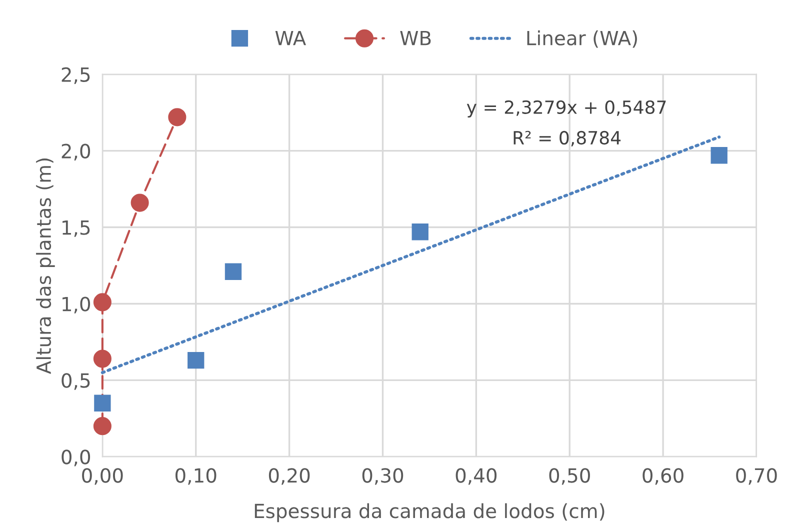 The width and height of the screenshot is (788, 531). Describe the element at coordinates (45, 266) in the screenshot. I see `y-axis-title: Altura das plantas (m)` at that location.